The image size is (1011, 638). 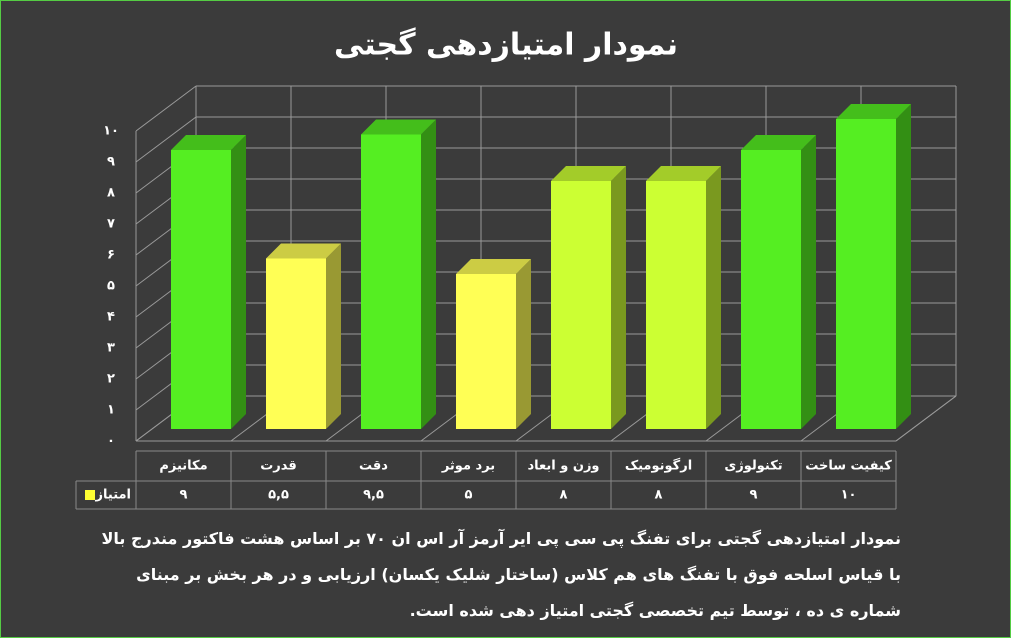 I want to click on y-tick-label: ۷, so click(x=111, y=224).